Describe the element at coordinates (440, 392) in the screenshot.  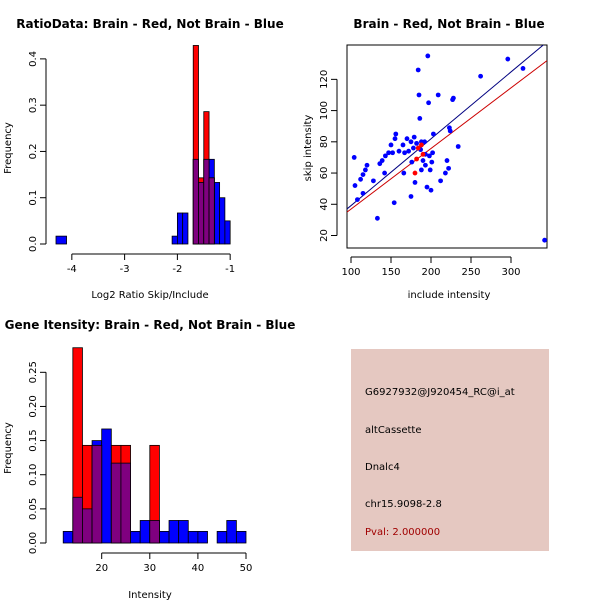
I see `probe-id-label: G6927932@J920454_RC@i_at` at that location.